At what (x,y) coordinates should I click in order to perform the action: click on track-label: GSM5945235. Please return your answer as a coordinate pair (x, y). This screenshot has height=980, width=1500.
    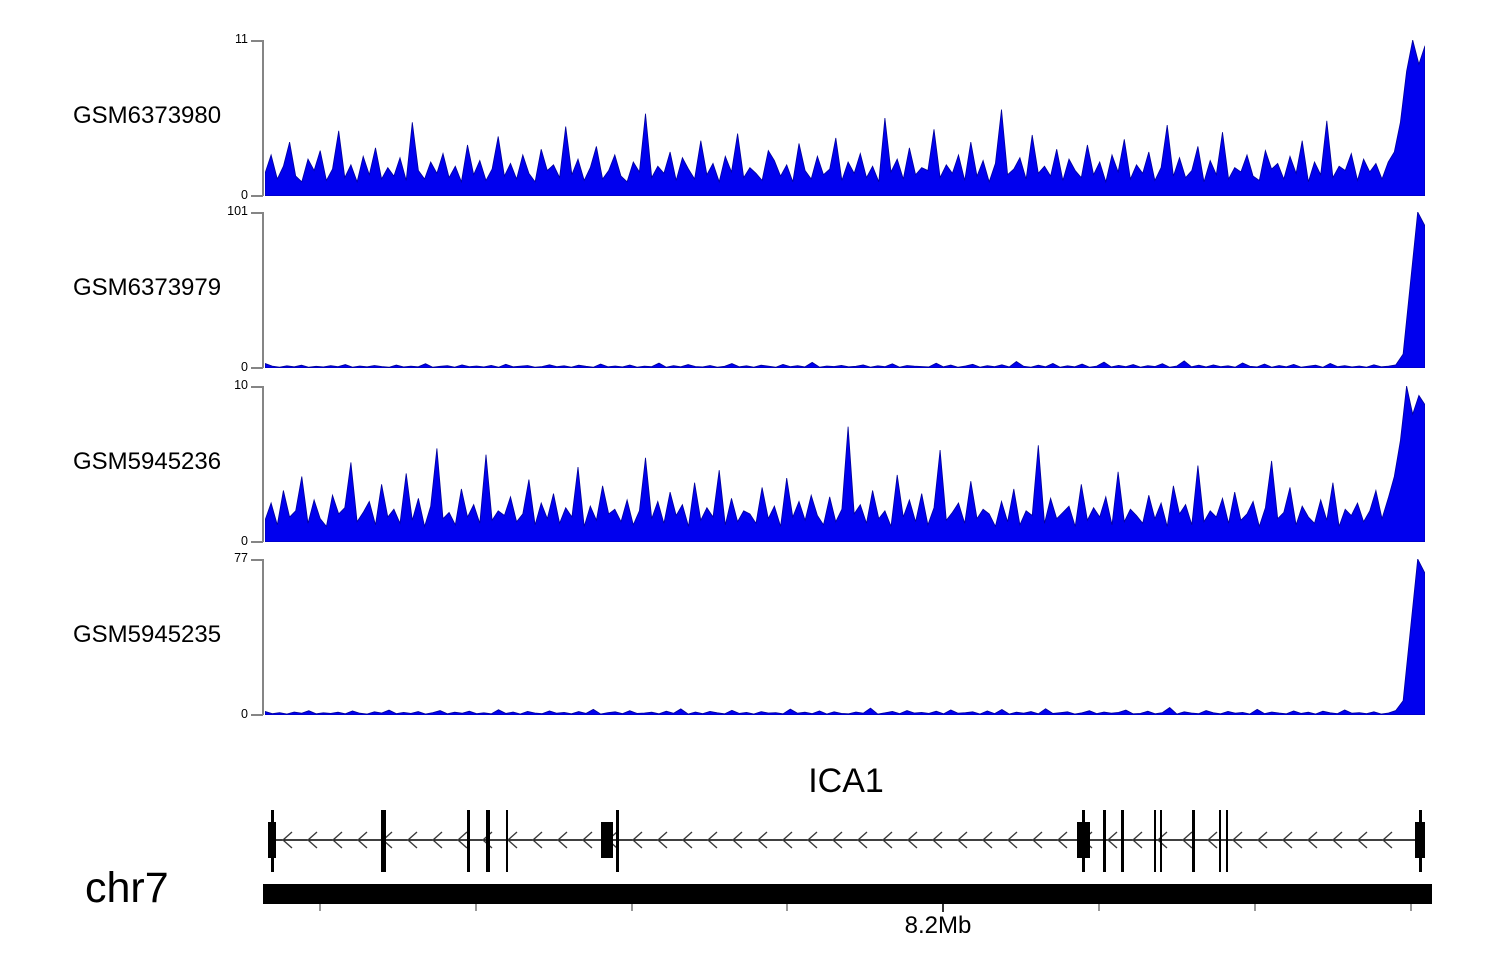
    Looking at the image, I should click on (147, 634).